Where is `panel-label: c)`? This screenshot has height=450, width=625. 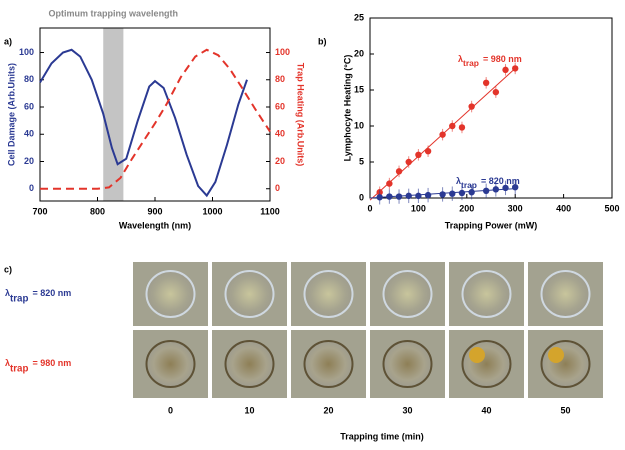
panel-label: c) is located at coordinates (8, 269).